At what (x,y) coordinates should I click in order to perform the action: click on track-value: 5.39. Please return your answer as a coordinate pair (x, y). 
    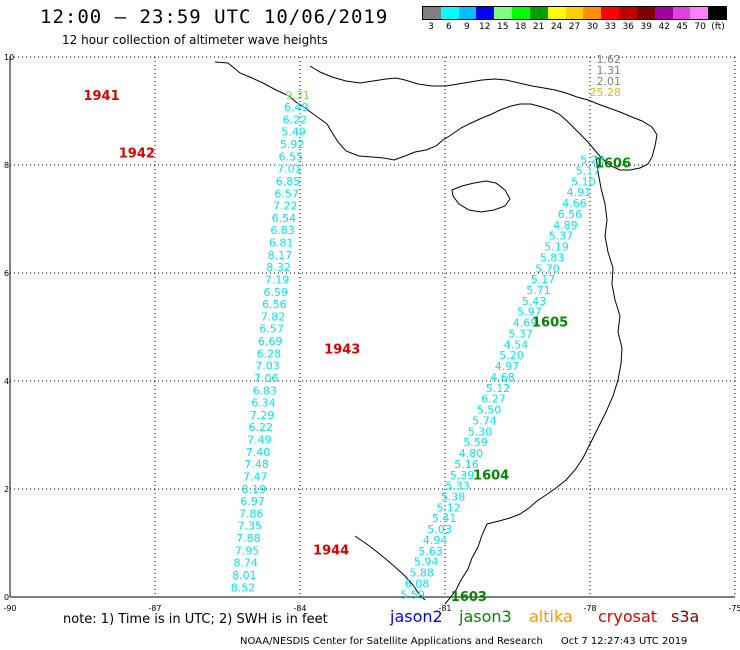
    Looking at the image, I should click on (462, 475).